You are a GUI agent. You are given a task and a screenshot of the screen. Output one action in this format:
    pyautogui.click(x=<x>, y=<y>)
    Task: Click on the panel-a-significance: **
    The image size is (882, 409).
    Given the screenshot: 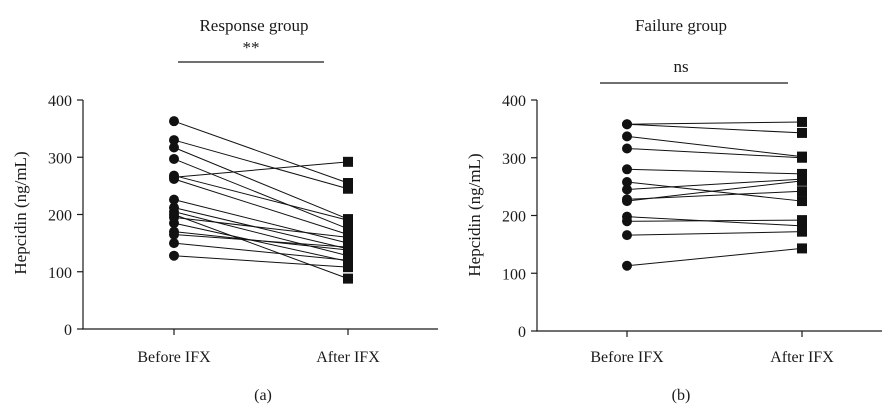 What is the action you would take?
    pyautogui.click(x=251, y=47)
    